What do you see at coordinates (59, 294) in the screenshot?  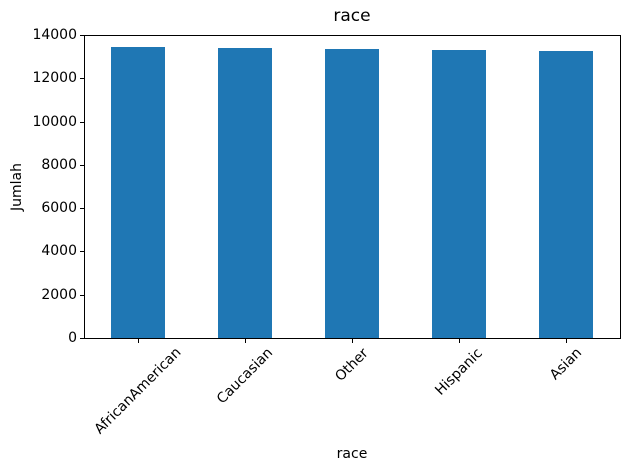 I see `y-tick-label: 2000` at bounding box center [59, 294].